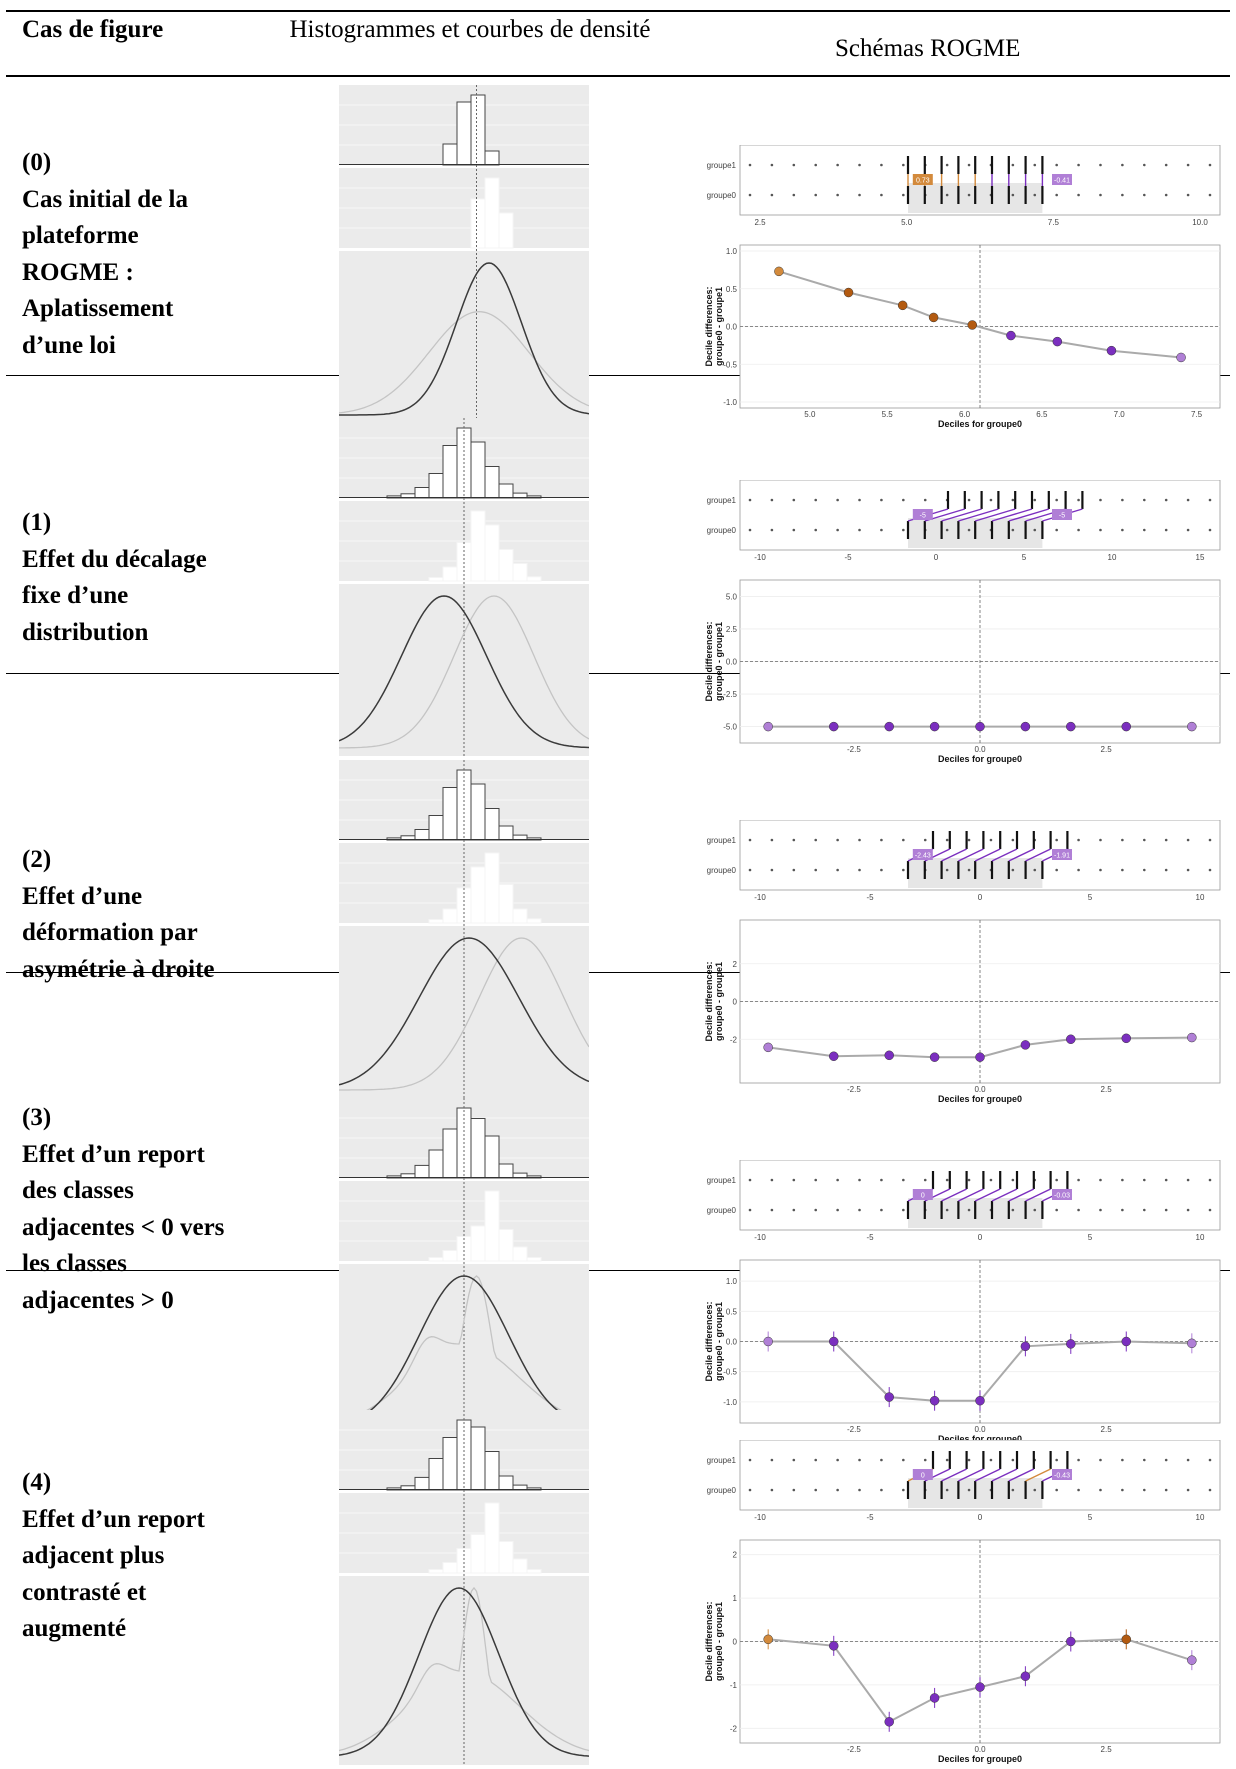 This screenshot has height=1769, width=1236. I want to click on case-id: (4), so click(37, 1482).